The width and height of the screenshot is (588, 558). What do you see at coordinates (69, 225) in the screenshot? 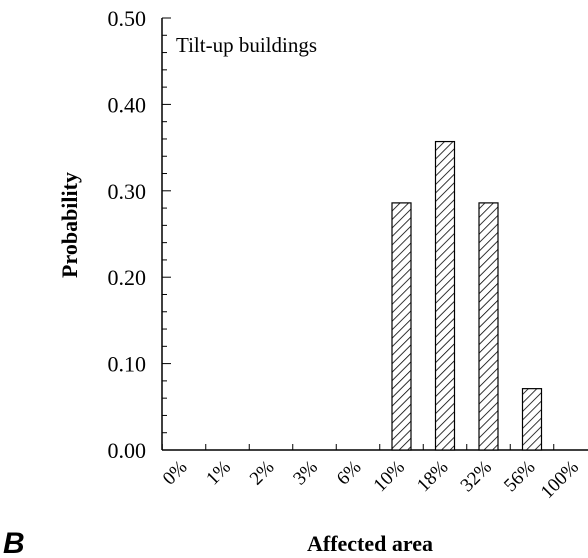
I see `y-axis-label: Probability` at bounding box center [69, 225].